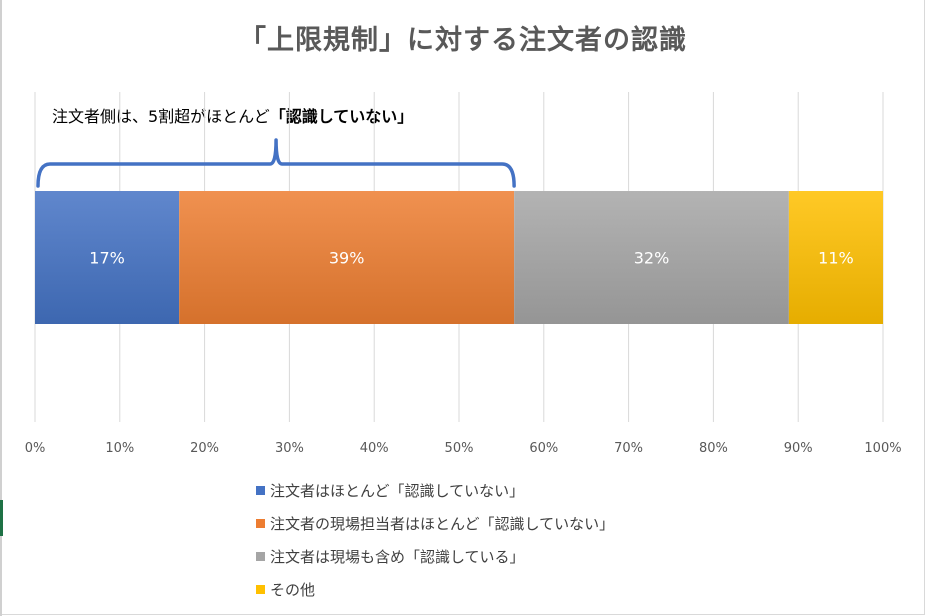 This screenshot has height=616, width=926. What do you see at coordinates (204, 448) in the screenshot?
I see `x-tick-label: 20%` at bounding box center [204, 448].